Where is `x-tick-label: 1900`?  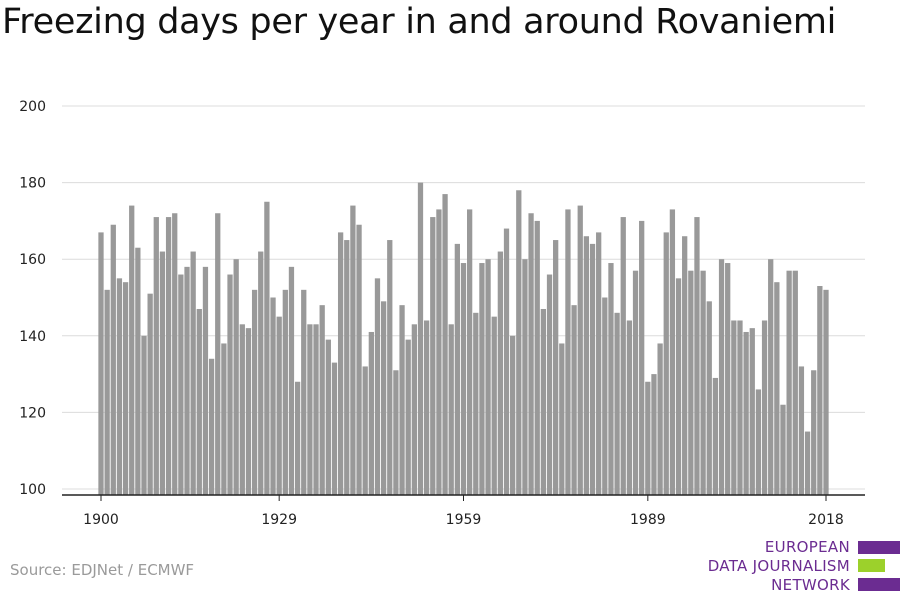 x-tick-label: 1900 is located at coordinates (101, 520).